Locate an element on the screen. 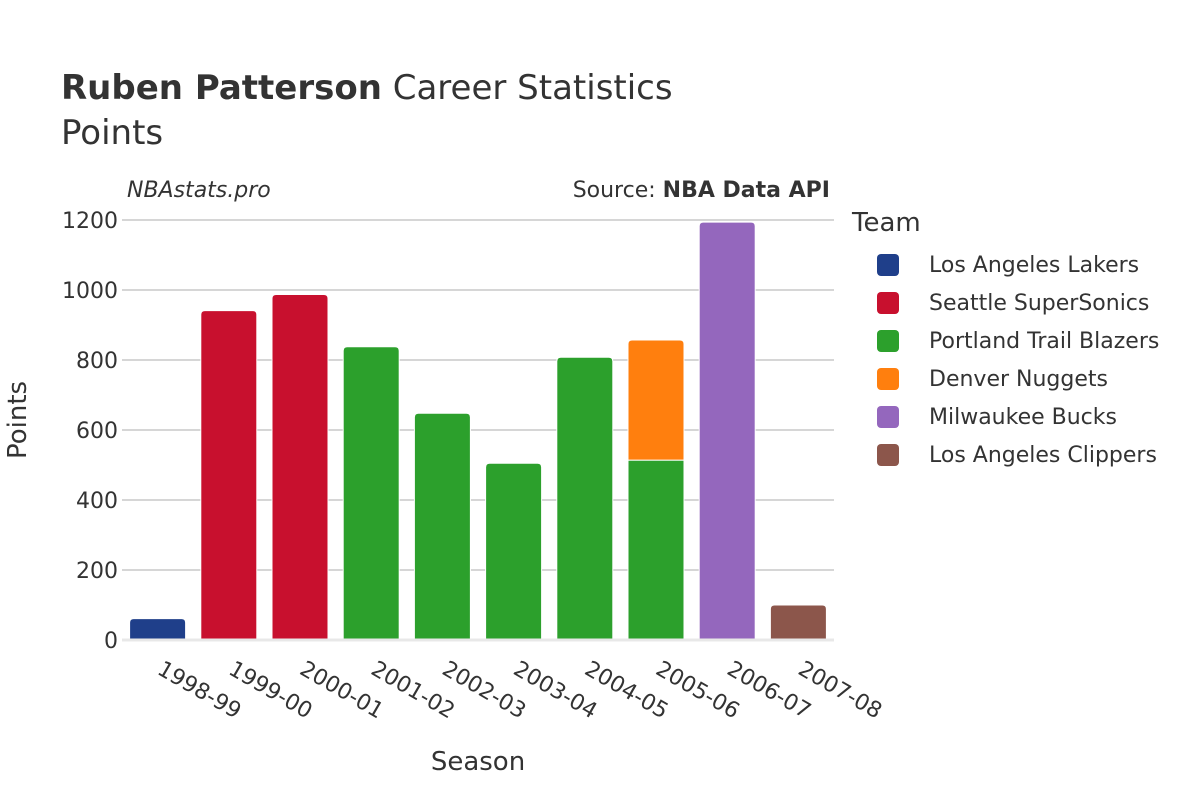  legend-label: Los Angeles Lakers is located at coordinates (1034, 265).